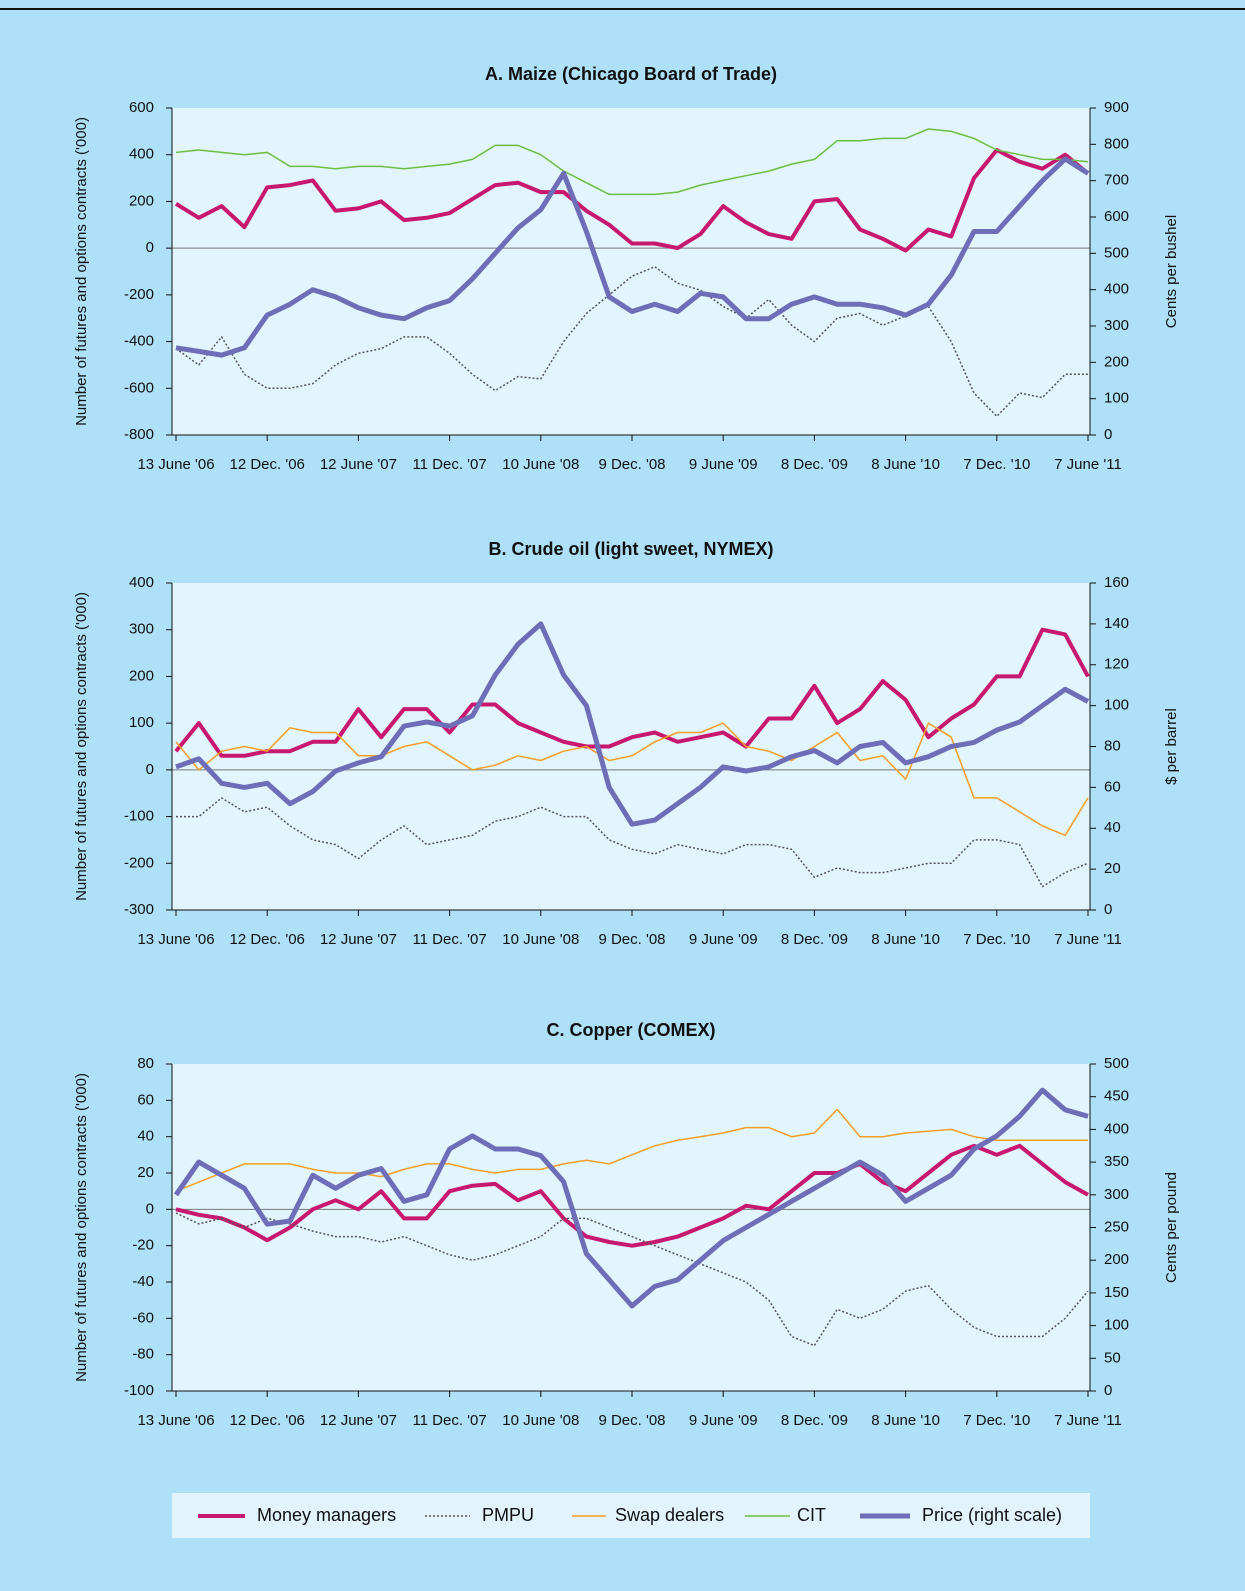 The height and width of the screenshot is (1591, 1245). I want to click on y2-axis-label: $ per barrel, so click(1171, 746).